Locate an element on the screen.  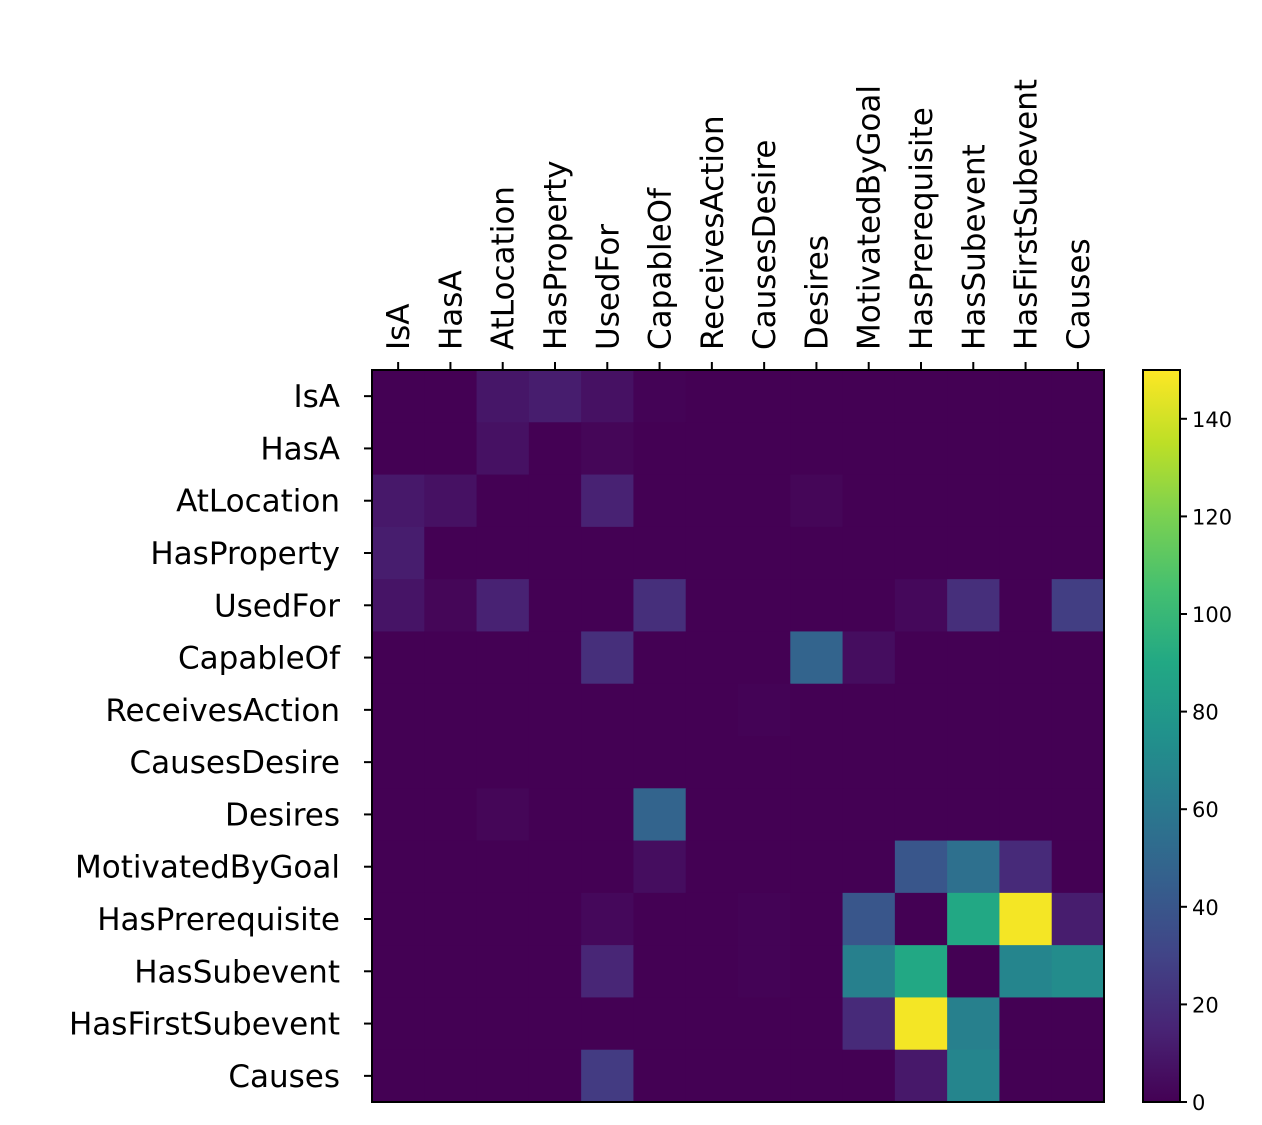
x-tick-label: HasSubevent is located at coordinates (974, 247).